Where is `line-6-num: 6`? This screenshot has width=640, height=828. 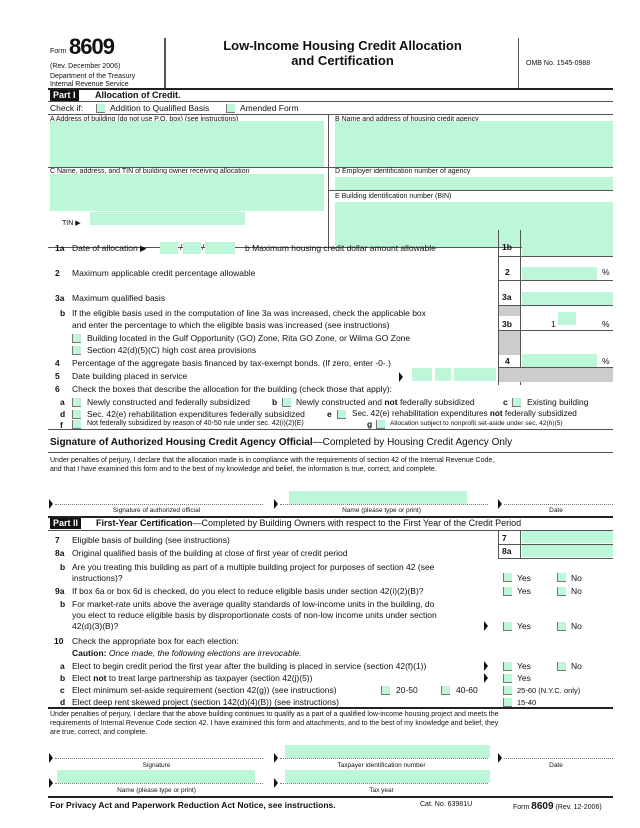 line-6-num: 6 is located at coordinates (57, 389).